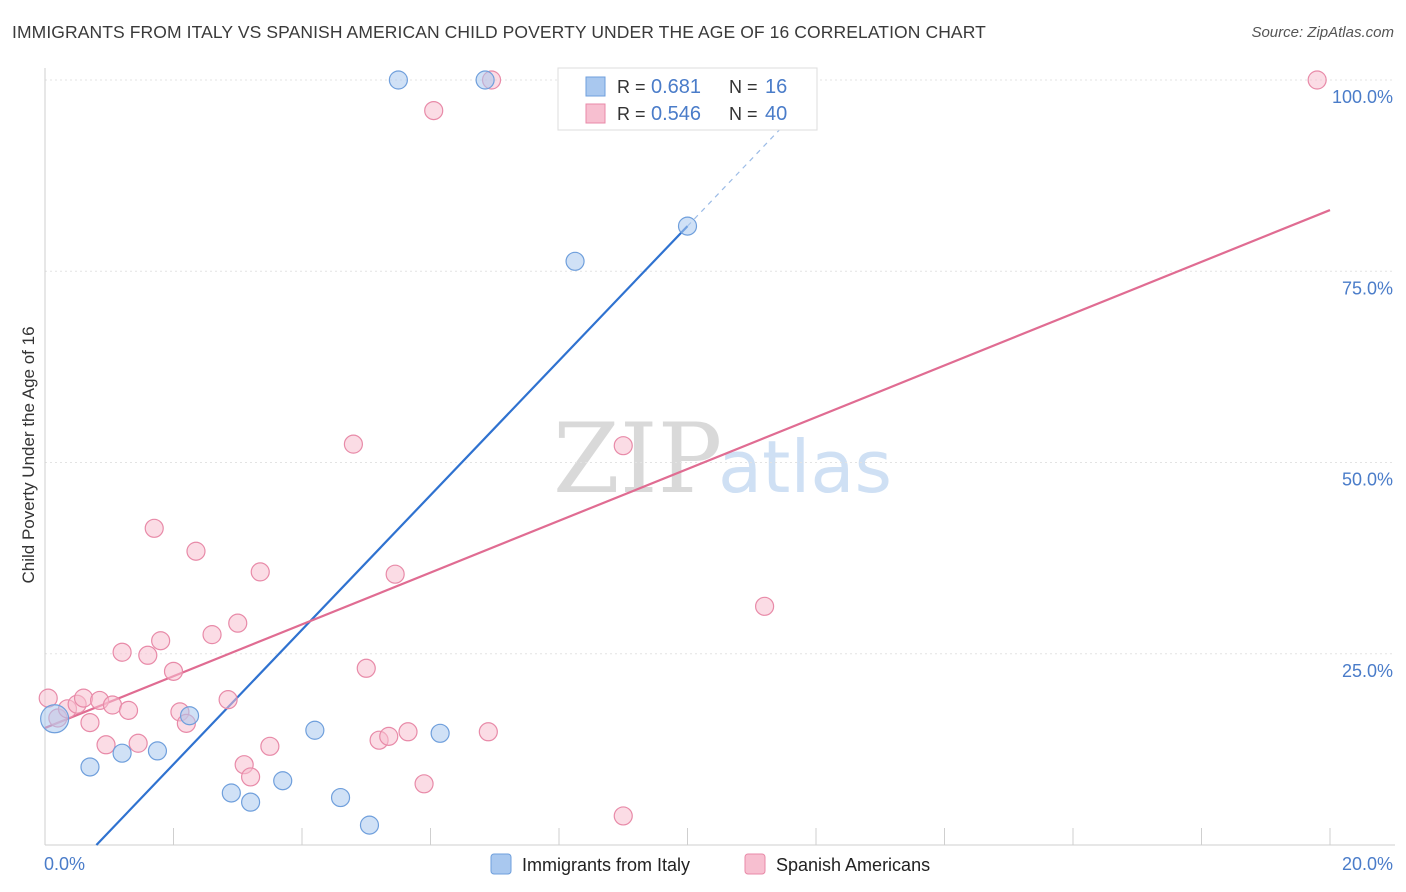  I want to click on x-tick-labels: 0.0% 20.0%, so click(718, 864).